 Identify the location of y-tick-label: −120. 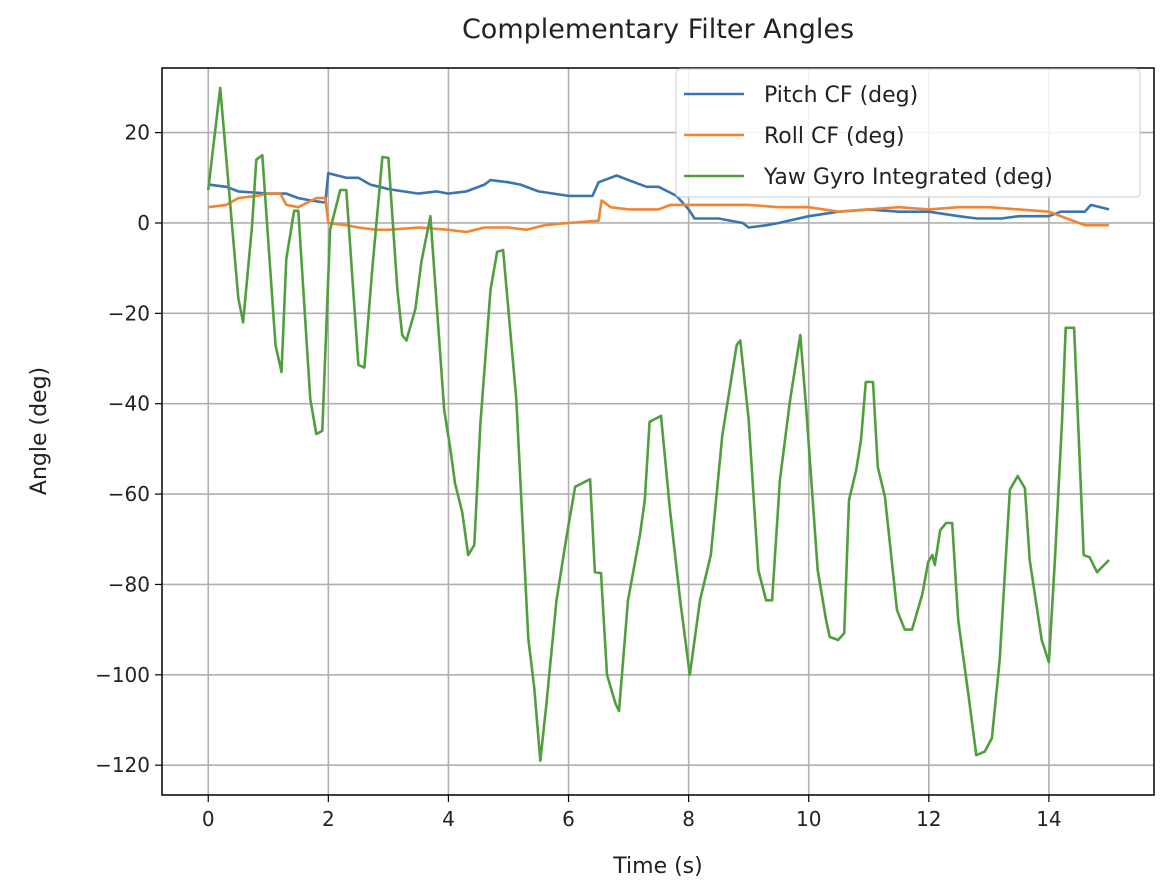
(122, 765).